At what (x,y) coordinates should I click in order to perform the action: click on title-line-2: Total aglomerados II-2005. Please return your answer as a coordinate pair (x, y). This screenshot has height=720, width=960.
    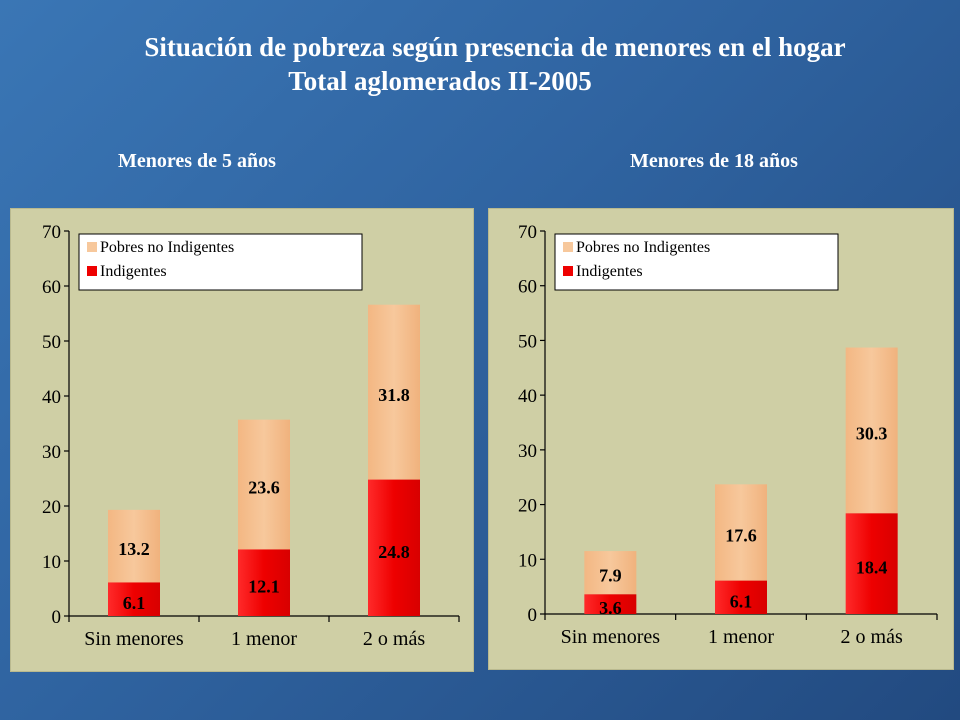
    Looking at the image, I should click on (440, 81).